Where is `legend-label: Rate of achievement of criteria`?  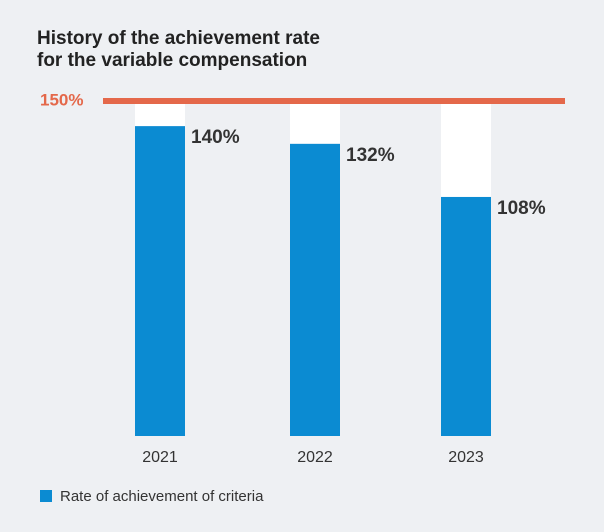 legend-label: Rate of achievement of criteria is located at coordinates (162, 496).